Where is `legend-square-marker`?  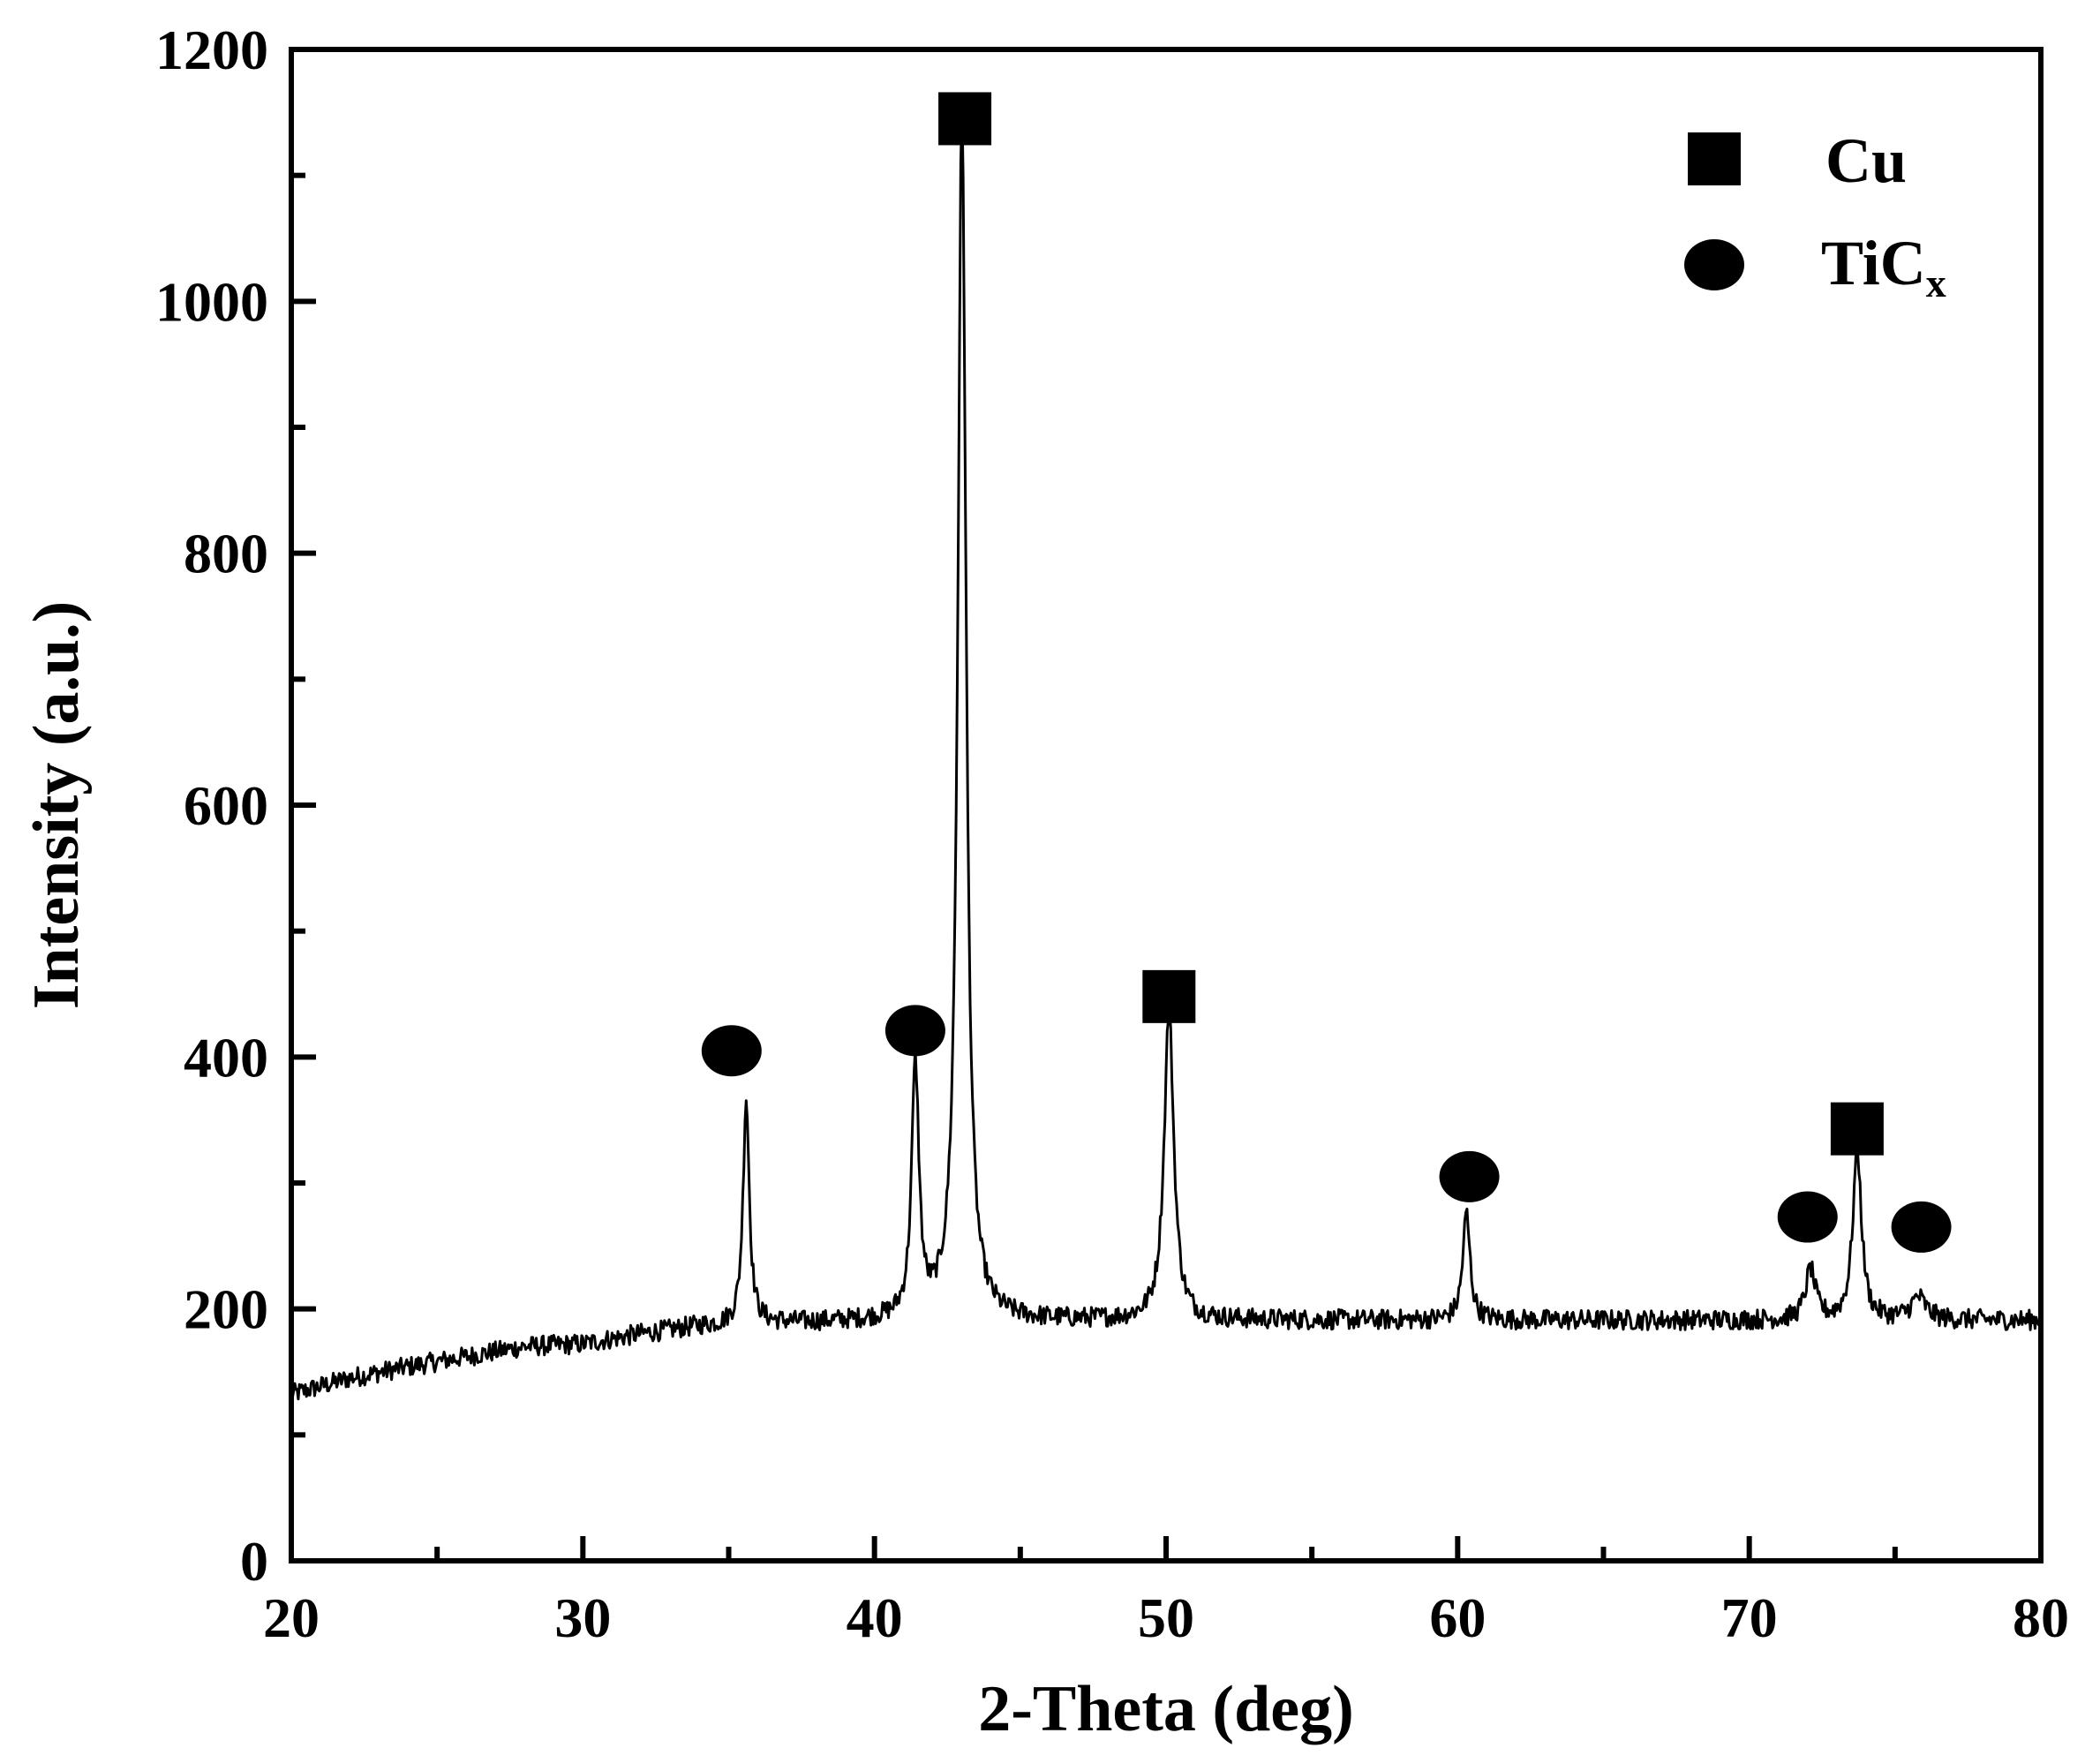 legend-square-marker is located at coordinates (1714, 158).